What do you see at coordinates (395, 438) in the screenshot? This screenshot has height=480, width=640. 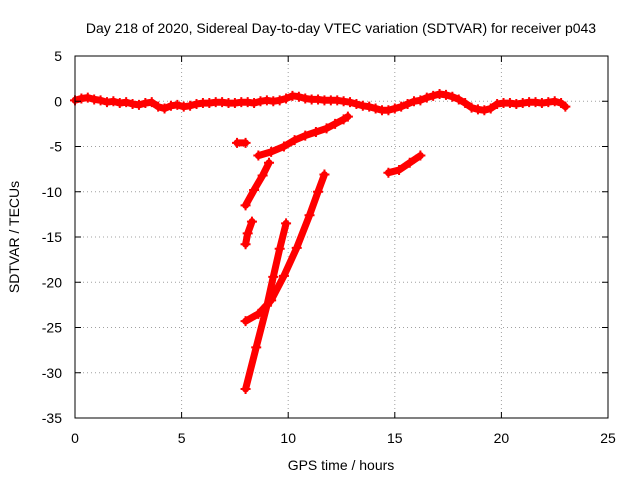 I see `x-tick-label: 15` at bounding box center [395, 438].